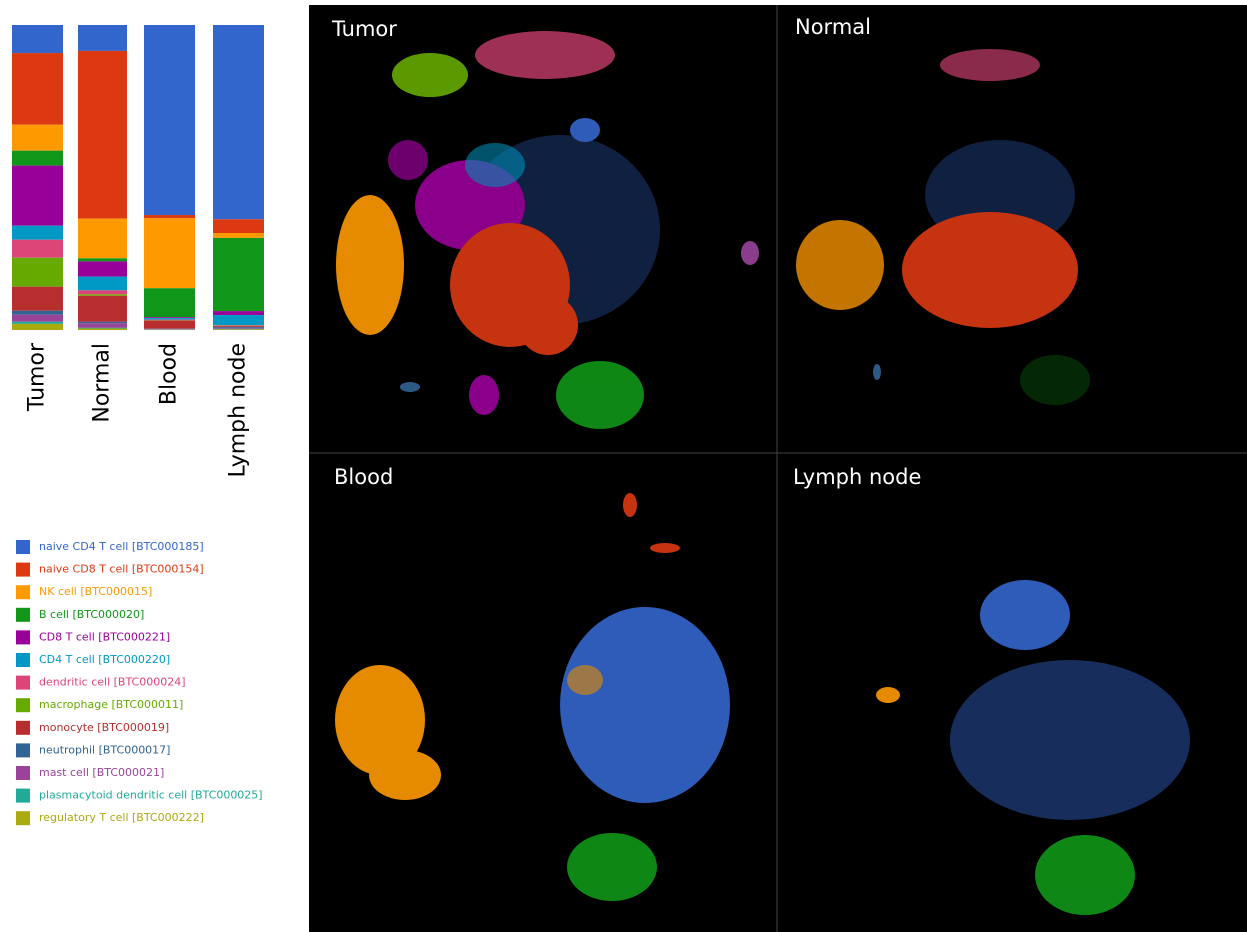  I want to click on legend-label: naive CD8 T cell [BTC000154], so click(121, 569).